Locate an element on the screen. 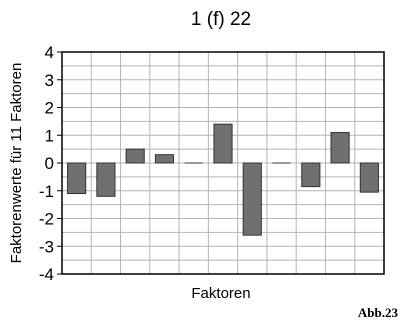  chart-title: 1 (f) 22 is located at coordinates (221, 19).